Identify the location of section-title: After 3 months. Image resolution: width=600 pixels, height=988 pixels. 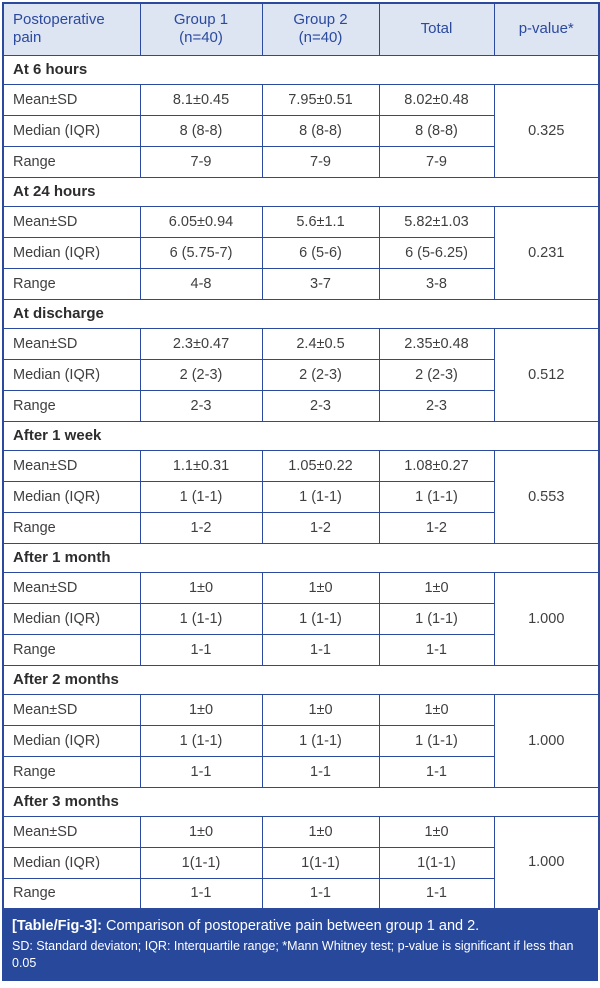
(301, 801).